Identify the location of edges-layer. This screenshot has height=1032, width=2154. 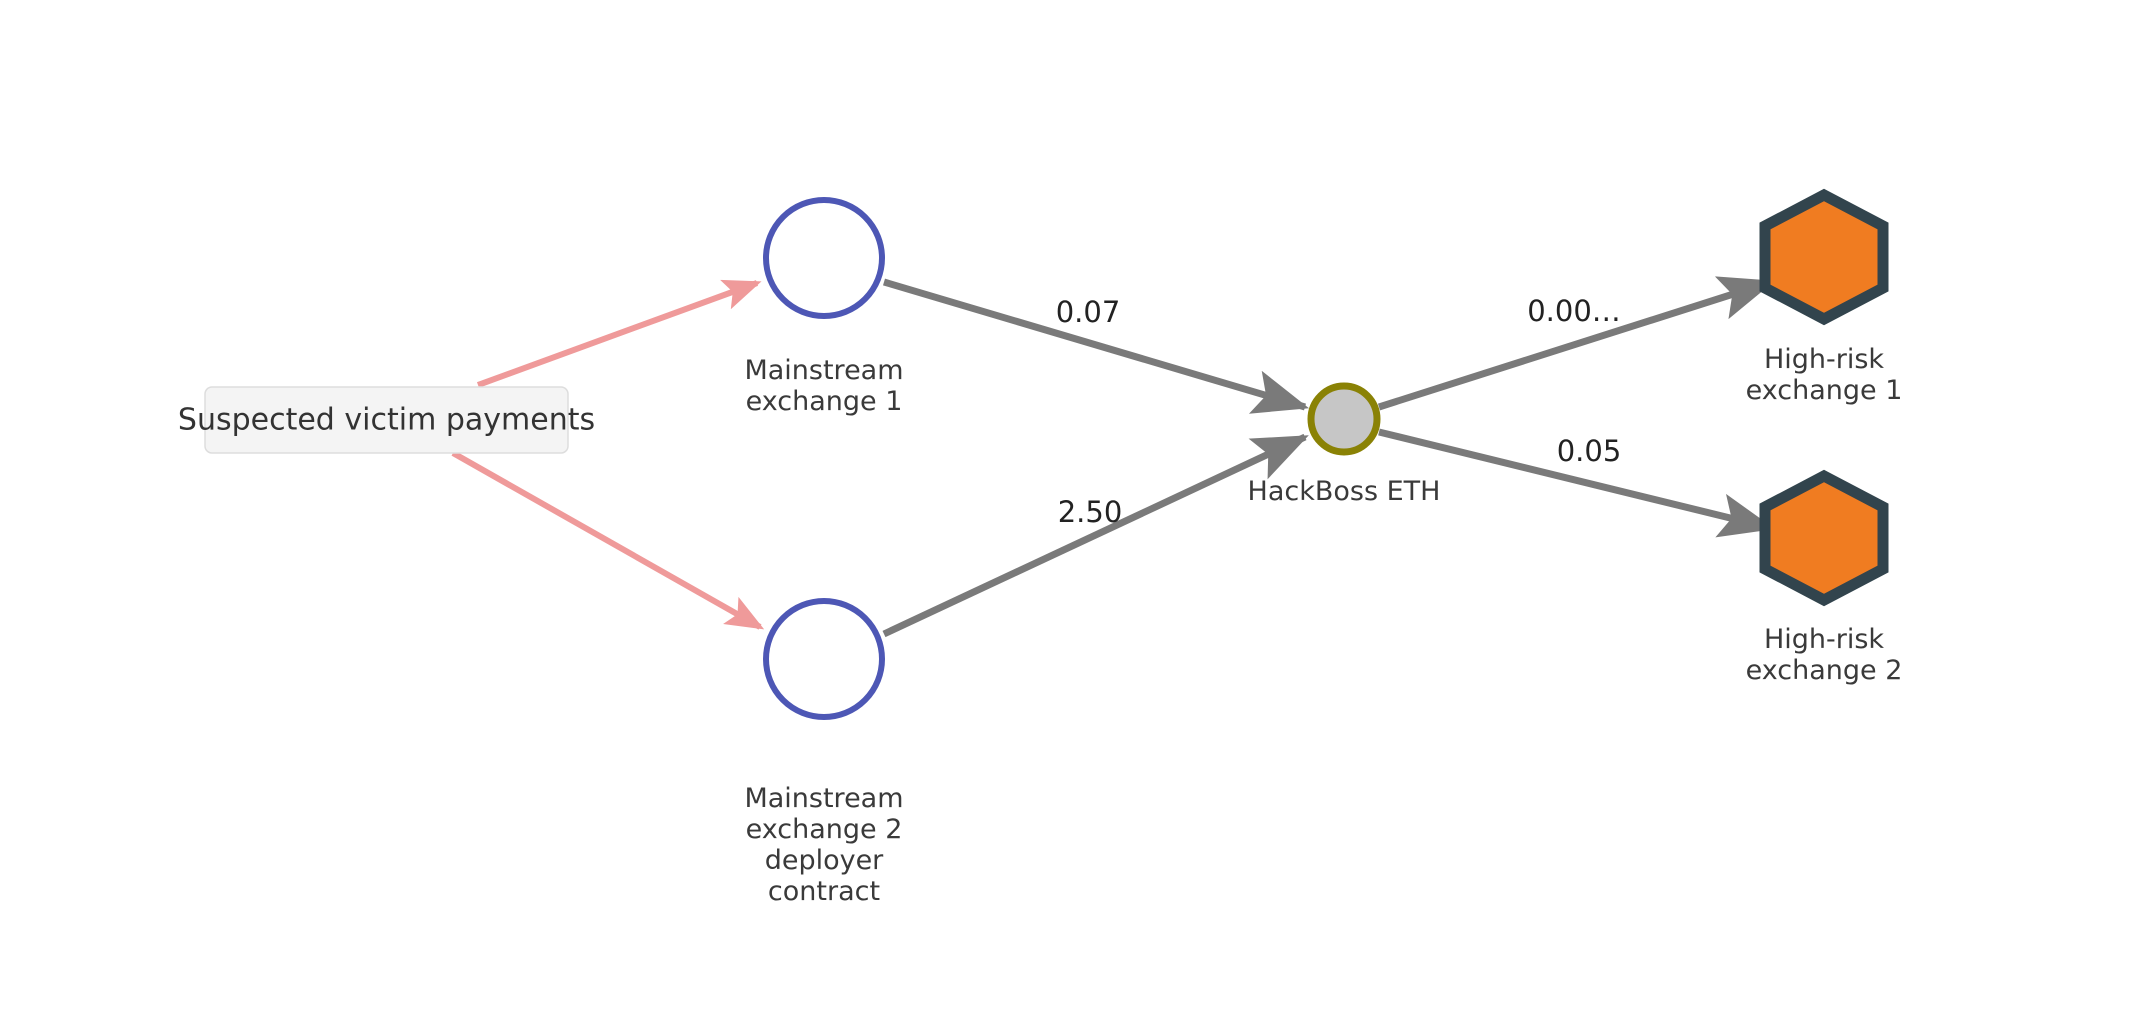
(1329, 457).